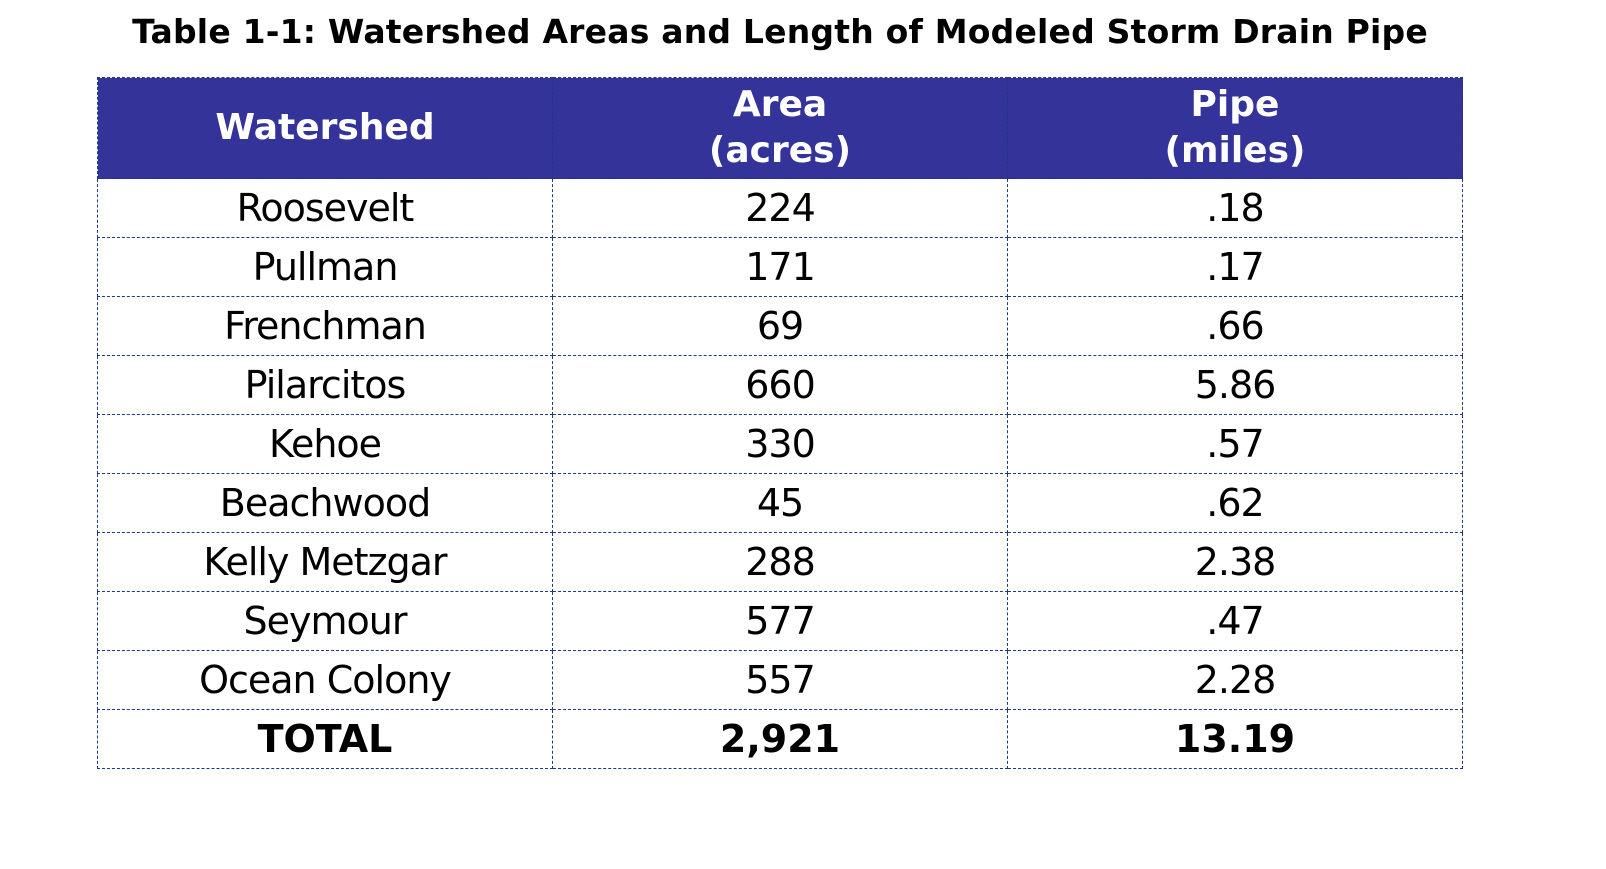 The image size is (1606, 869). Describe the element at coordinates (1235, 326) in the screenshot. I see `pipe-cell: .66` at that location.